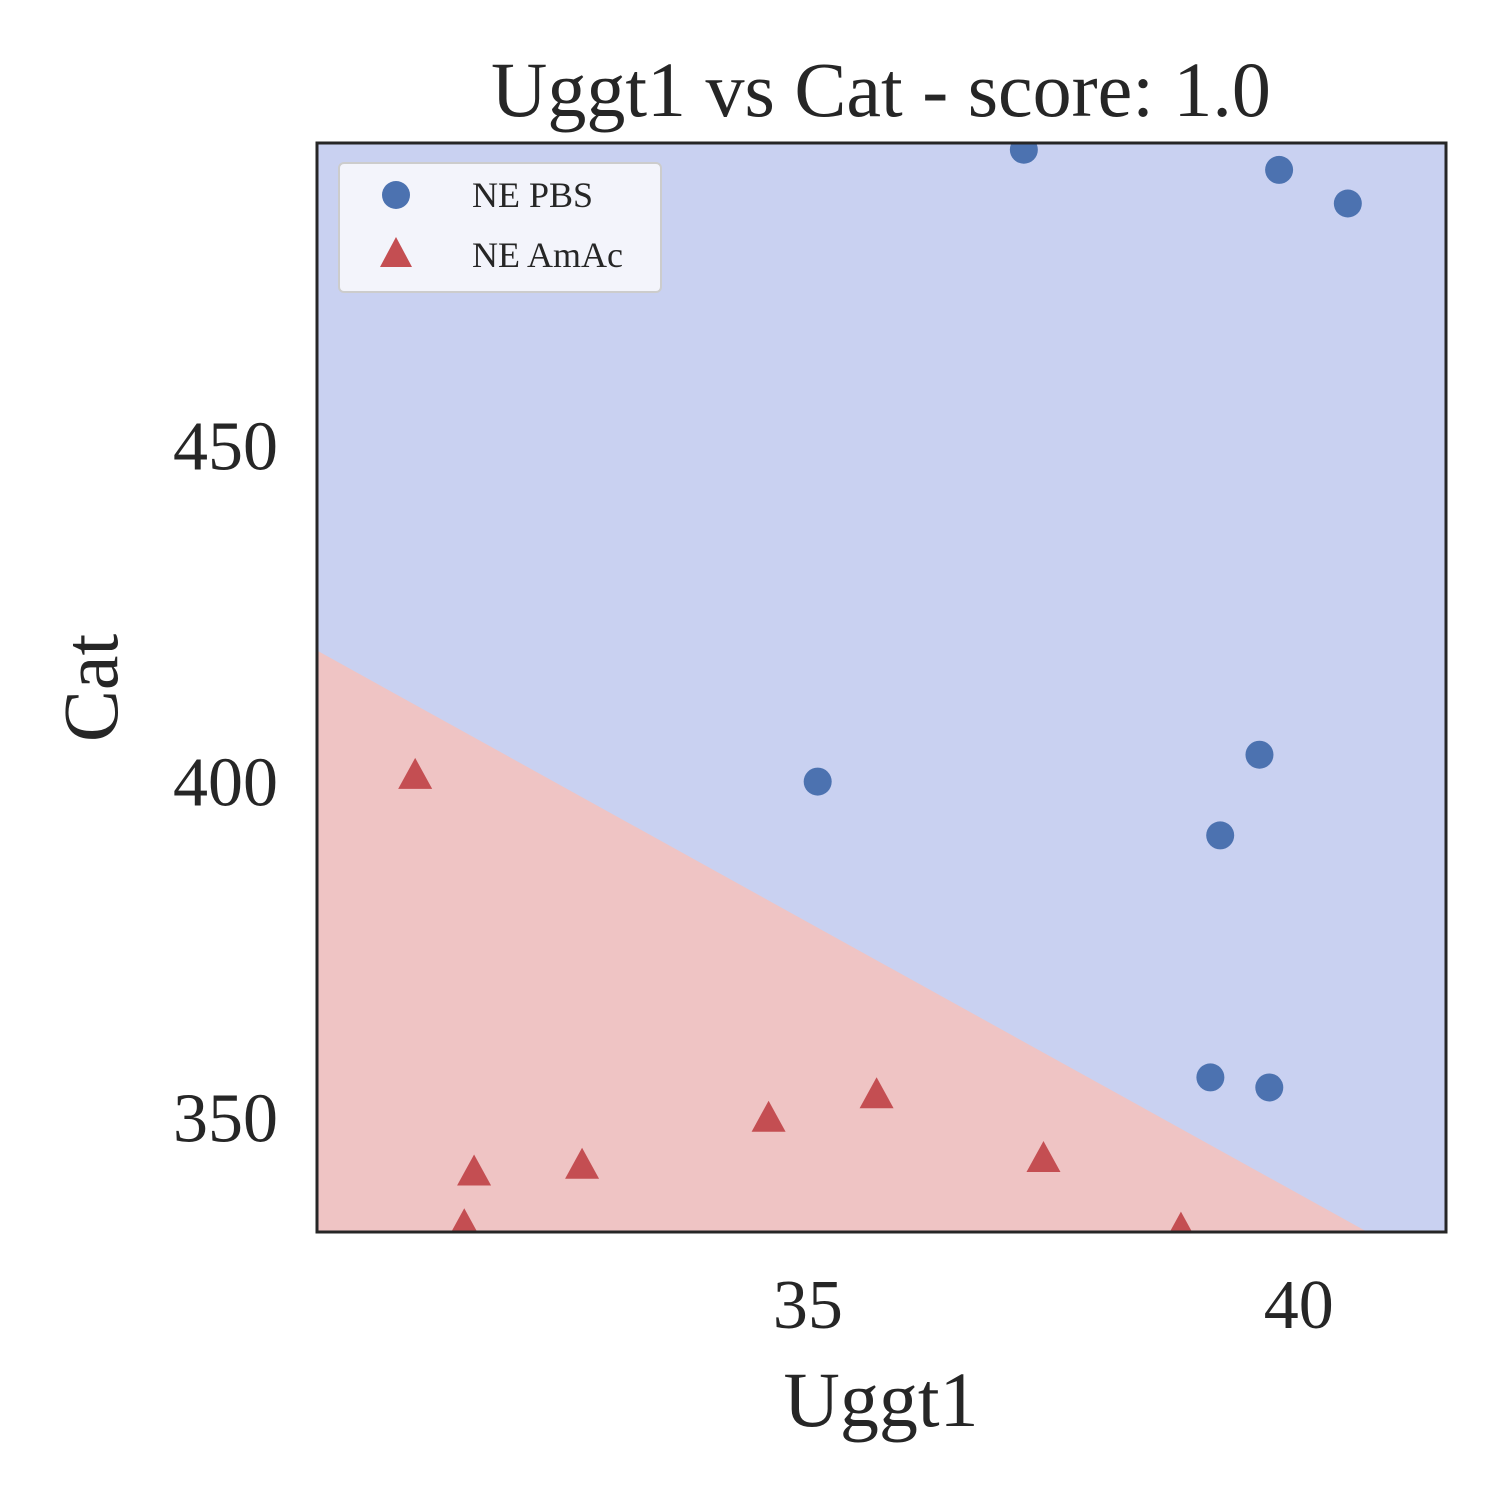 The width and height of the screenshot is (1500, 1500). I want to click on y-tick-label-350: 350, so click(225, 1119).